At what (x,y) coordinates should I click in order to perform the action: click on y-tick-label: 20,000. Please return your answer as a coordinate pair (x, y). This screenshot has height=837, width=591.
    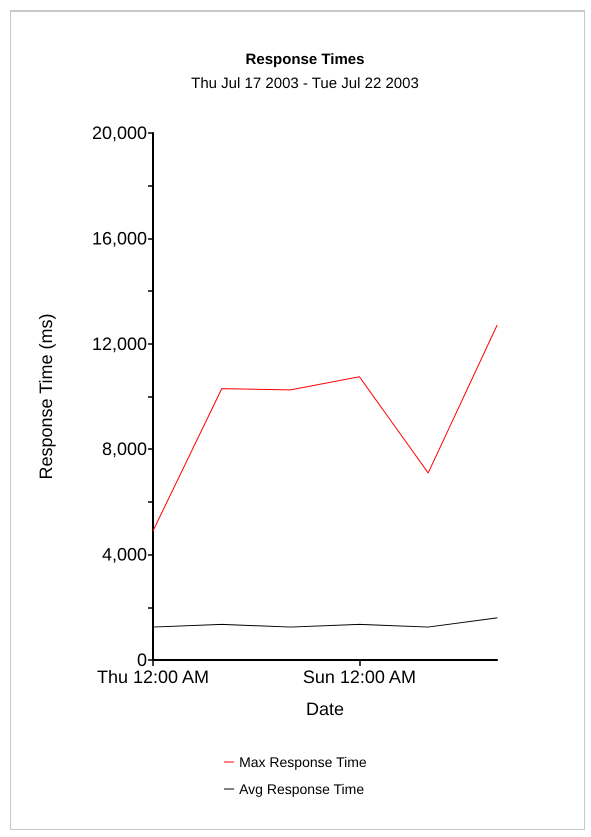
    Looking at the image, I should click on (119, 133).